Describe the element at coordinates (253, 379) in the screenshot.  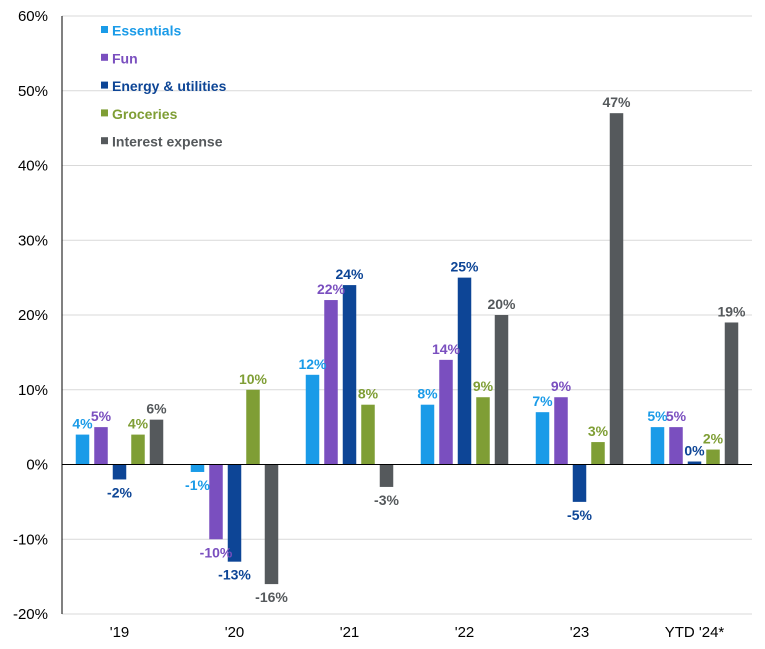
I see `data-label: 10%` at that location.